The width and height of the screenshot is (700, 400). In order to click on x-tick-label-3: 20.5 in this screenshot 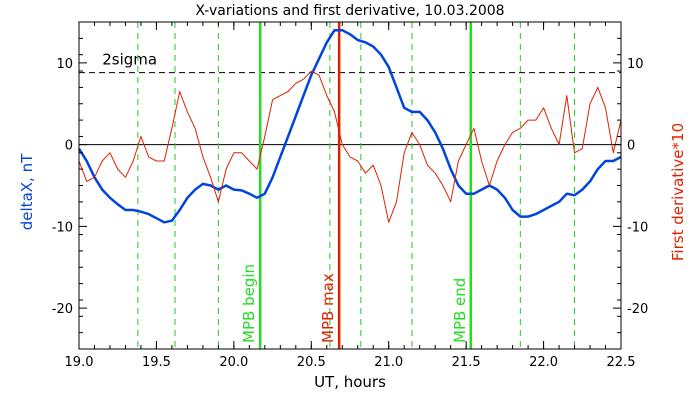, I will do `click(311, 362)`.